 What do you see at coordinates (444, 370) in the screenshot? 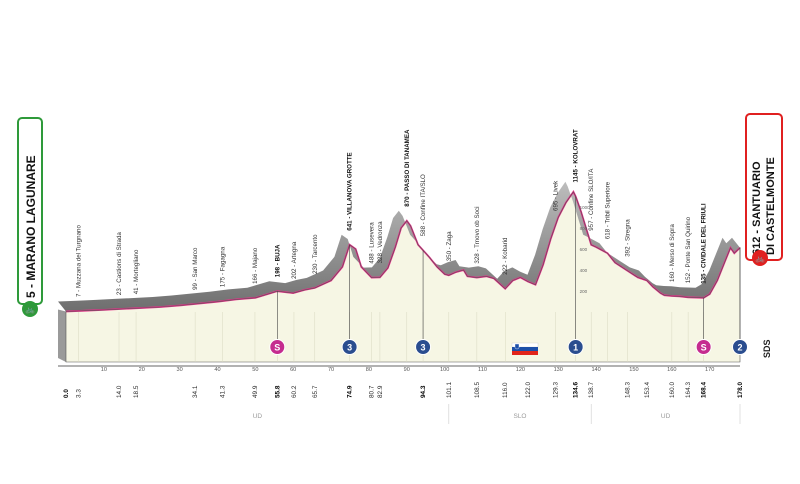
I see `km-tick-label: 100` at bounding box center [444, 370].